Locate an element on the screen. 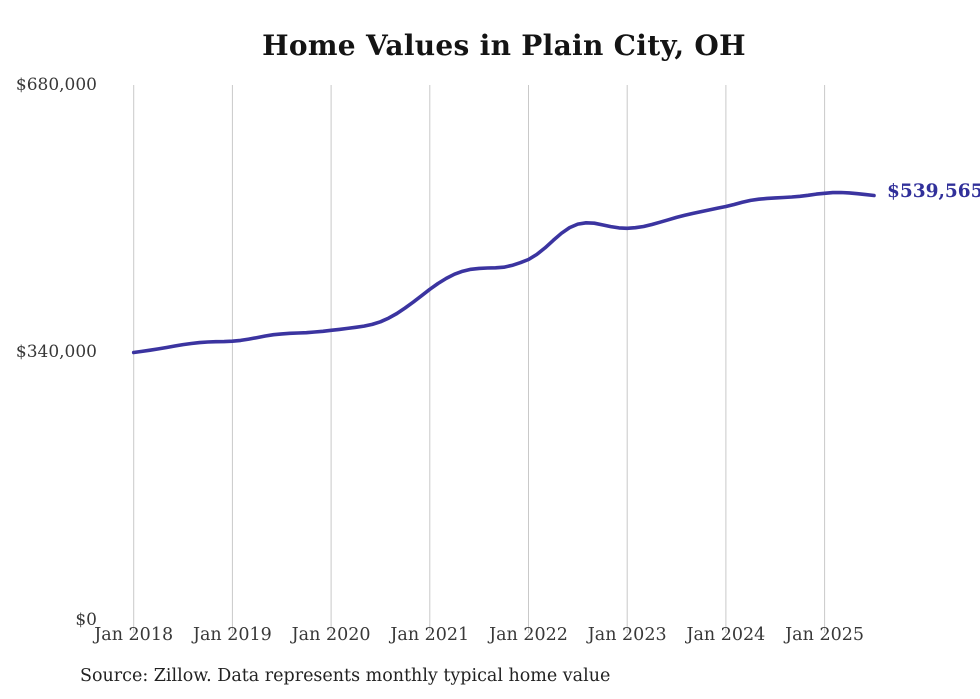  x-tick-label-2023: Jan 2023 is located at coordinates (627, 635).